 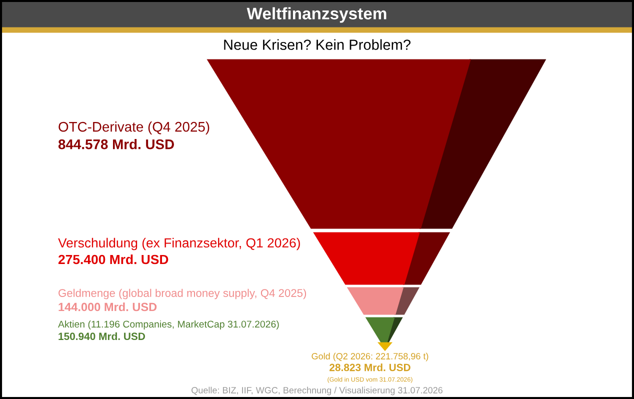 What do you see at coordinates (179, 244) in the screenshot?
I see `category-label: Verschuldung (ex Finanzsektor, Q1 2026)` at bounding box center [179, 244].